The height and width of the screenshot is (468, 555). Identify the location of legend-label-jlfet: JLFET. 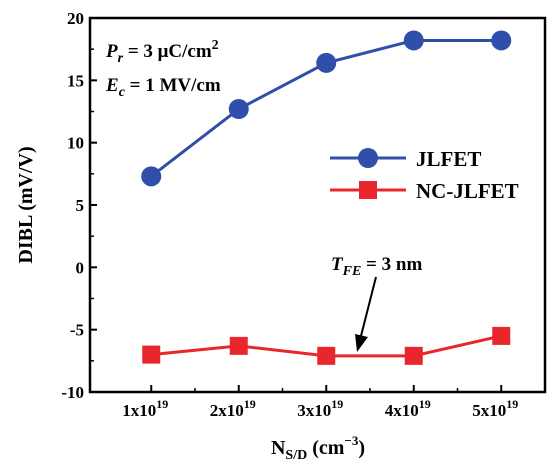
(448, 159).